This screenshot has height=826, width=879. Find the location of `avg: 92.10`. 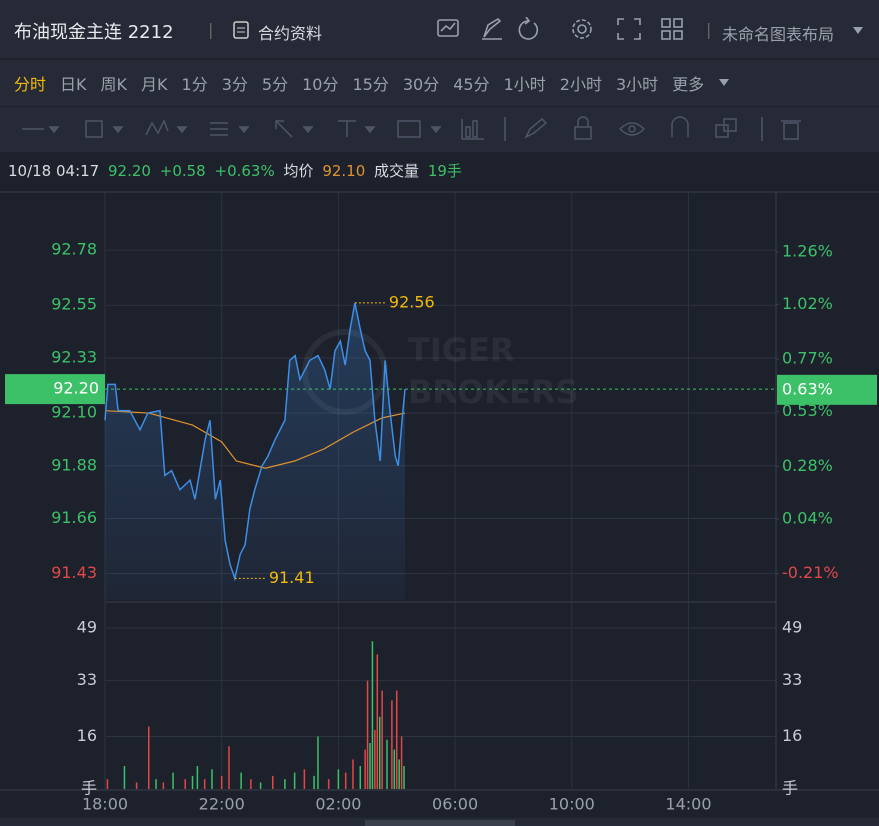

avg: 92.10 is located at coordinates (344, 171).